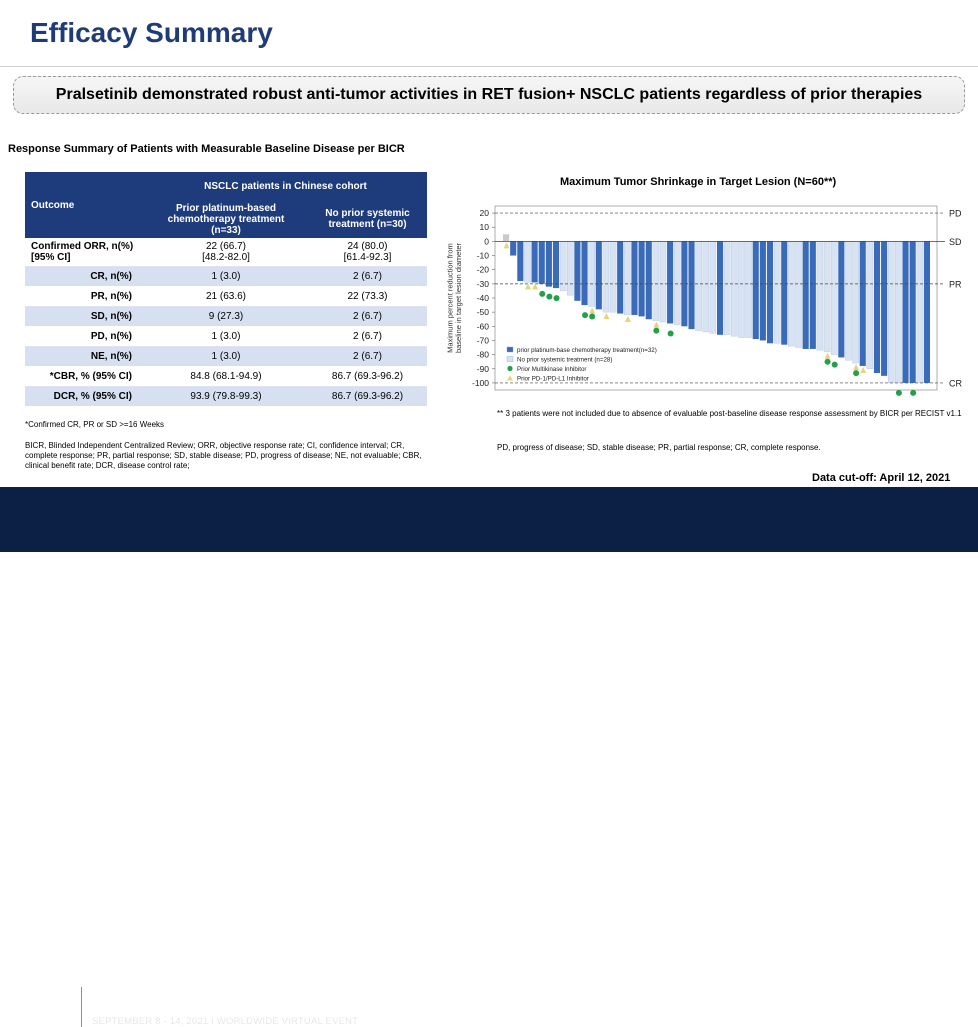 Image resolution: width=978 pixels, height=1027 pixels. What do you see at coordinates (955, 284) in the screenshot?
I see `reference-label-pr: PR` at bounding box center [955, 284].